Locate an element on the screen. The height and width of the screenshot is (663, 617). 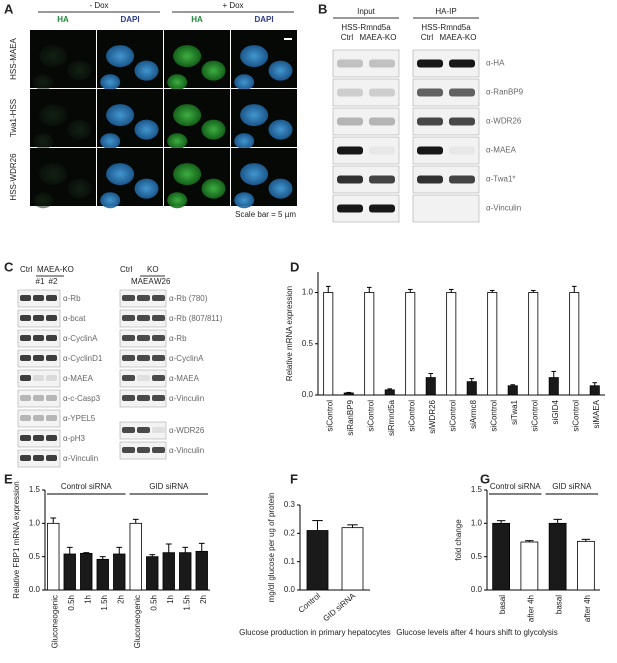
x-tick-label: after 4h is located at coordinates (587, 608).